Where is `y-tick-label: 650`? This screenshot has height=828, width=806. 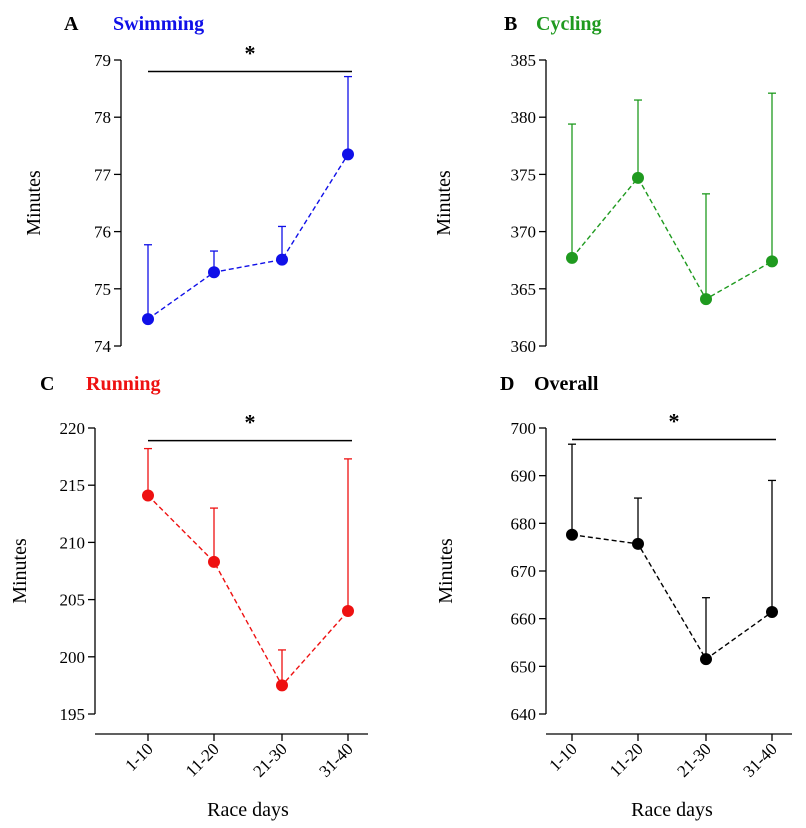 y-tick-label: 650 is located at coordinates (524, 666).